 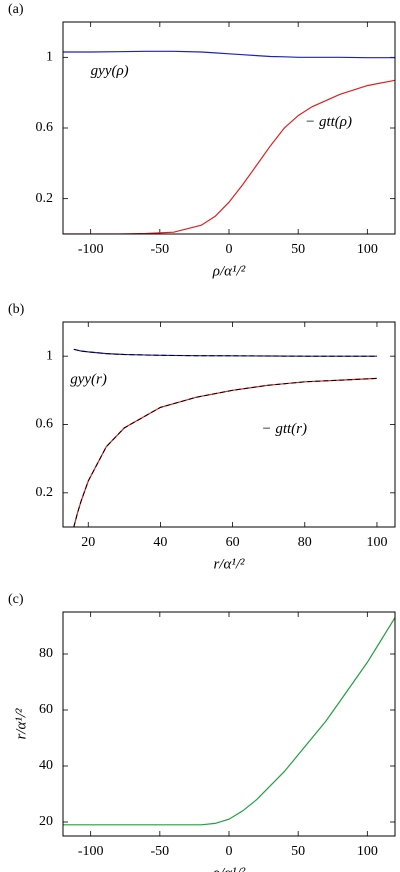 What do you see at coordinates (21, 724) in the screenshot?
I see `y-axis-label: r/α¹/²` at bounding box center [21, 724].